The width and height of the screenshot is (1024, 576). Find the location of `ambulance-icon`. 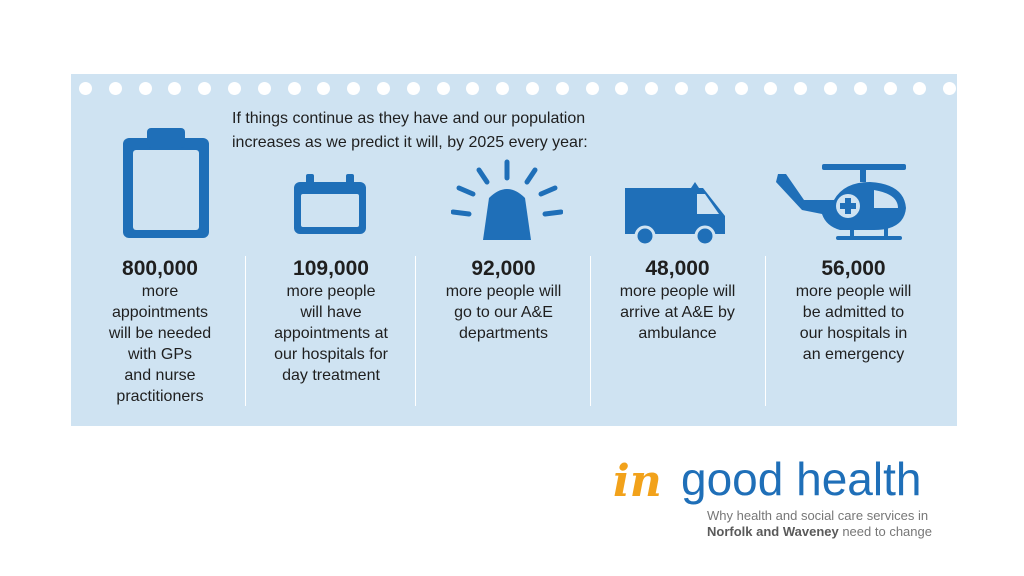

ambulance-icon is located at coordinates (675, 214).